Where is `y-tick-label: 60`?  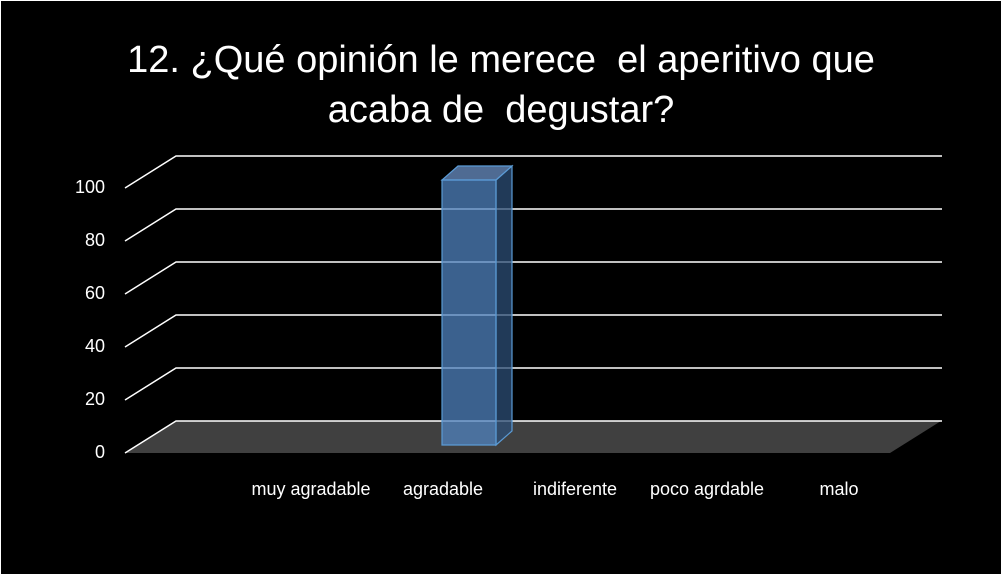 y-tick-label: 60 is located at coordinates (95, 293).